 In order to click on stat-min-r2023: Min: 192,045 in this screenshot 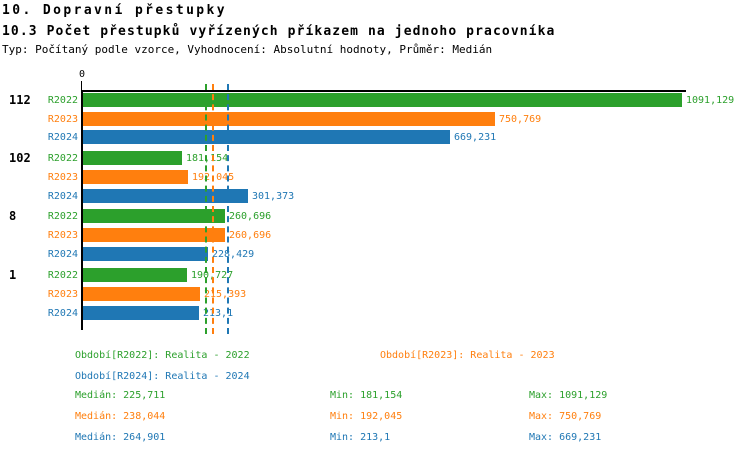, I will do `click(366, 416)`.